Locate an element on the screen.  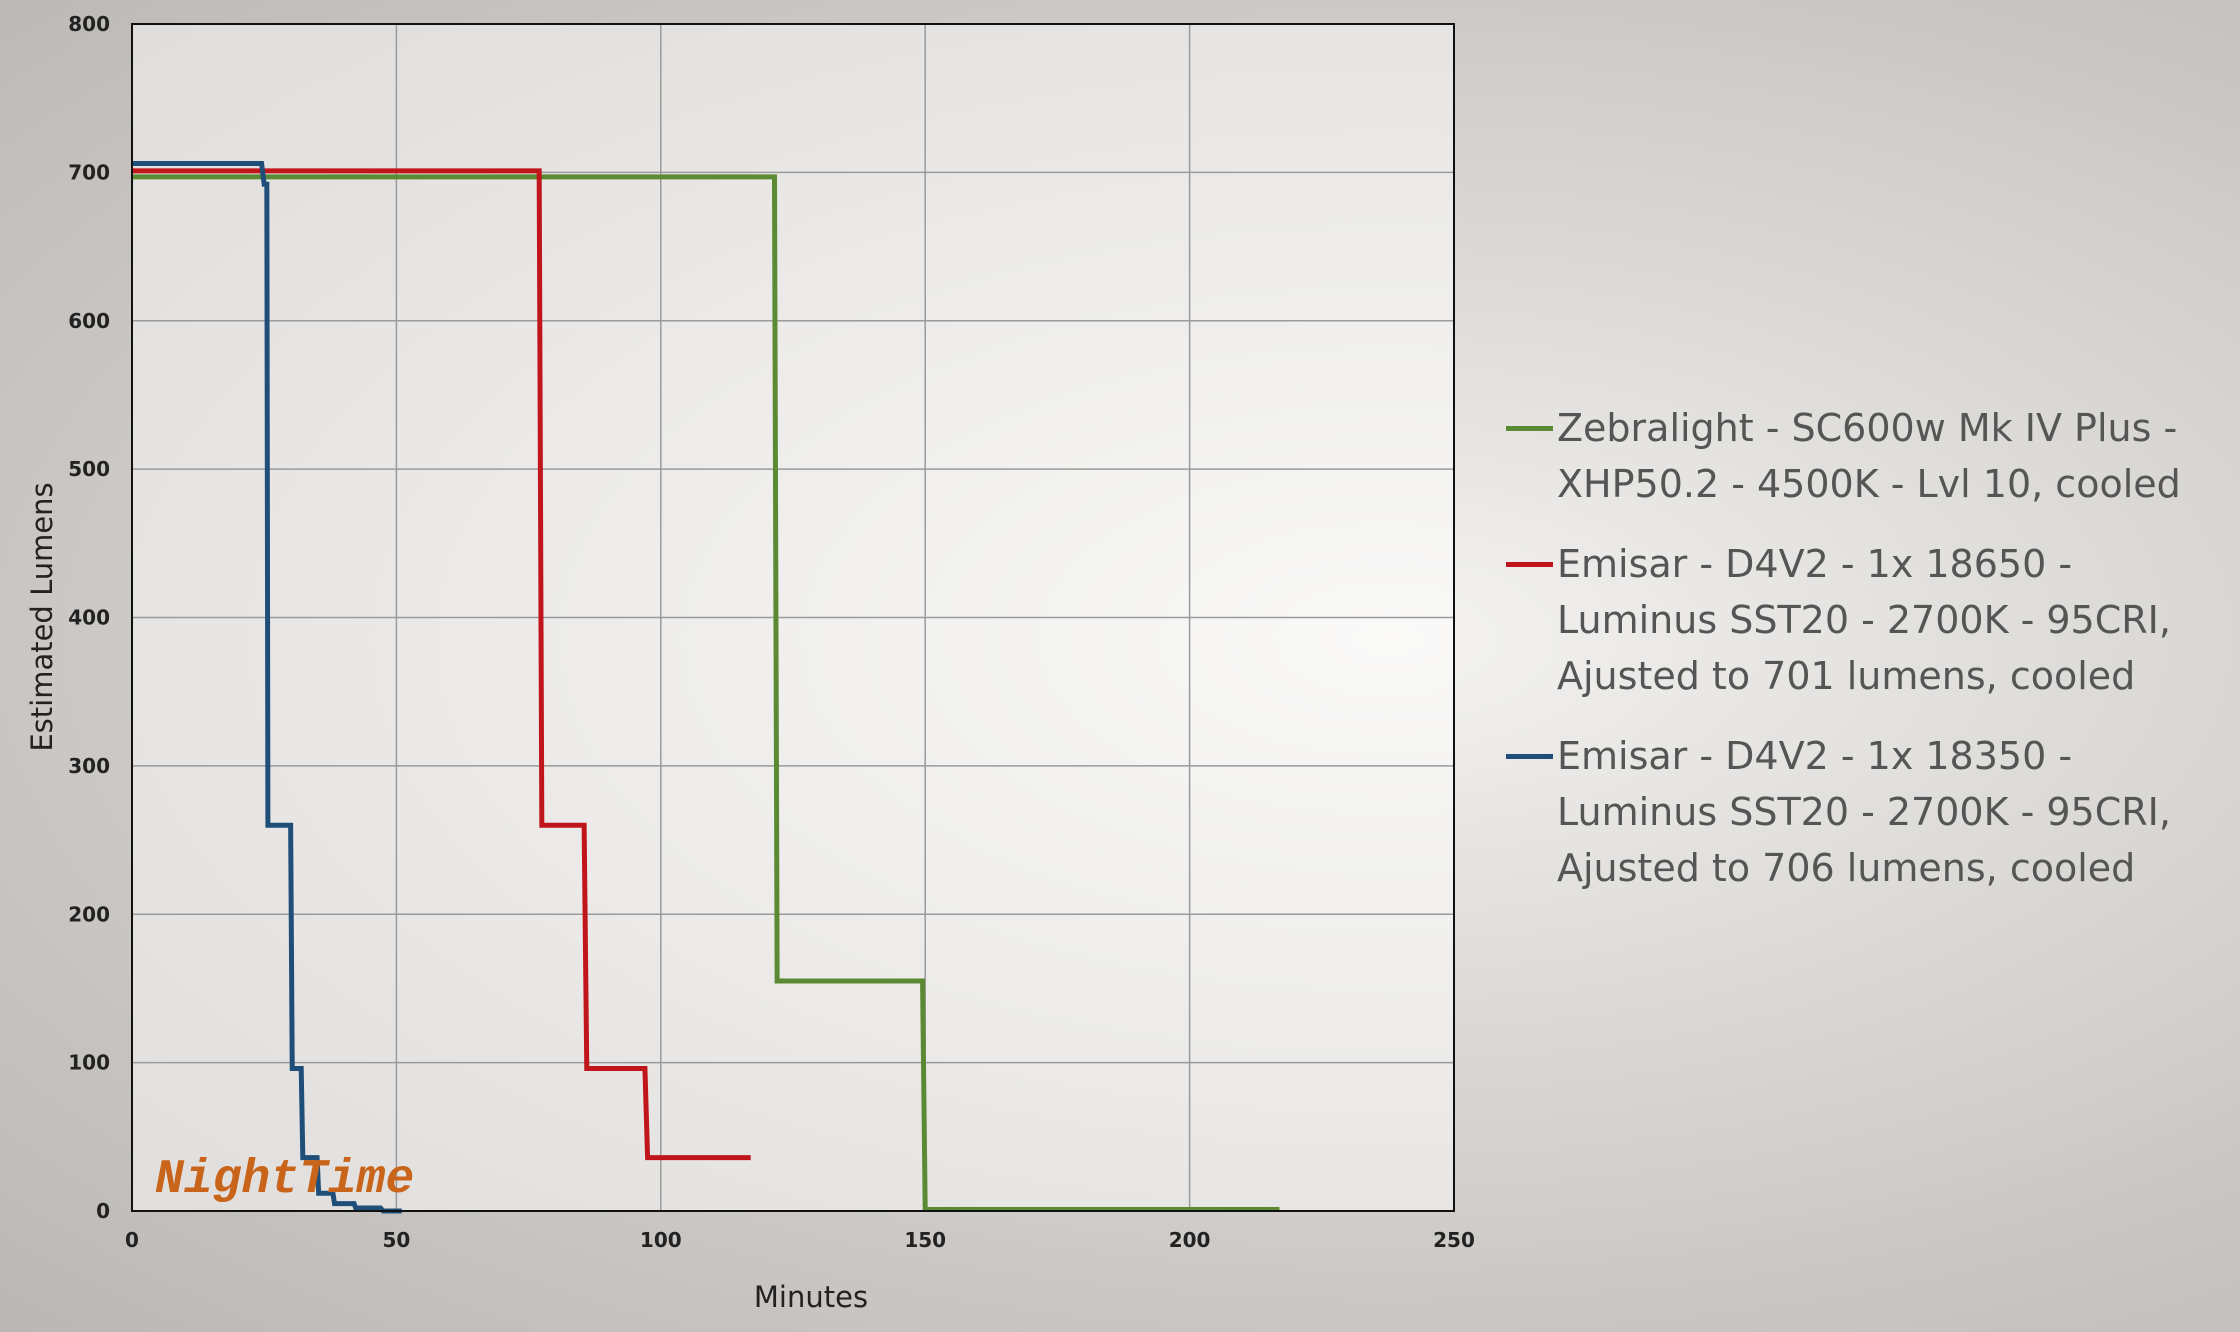
x-tick-label: 100 is located at coordinates (661, 1240).